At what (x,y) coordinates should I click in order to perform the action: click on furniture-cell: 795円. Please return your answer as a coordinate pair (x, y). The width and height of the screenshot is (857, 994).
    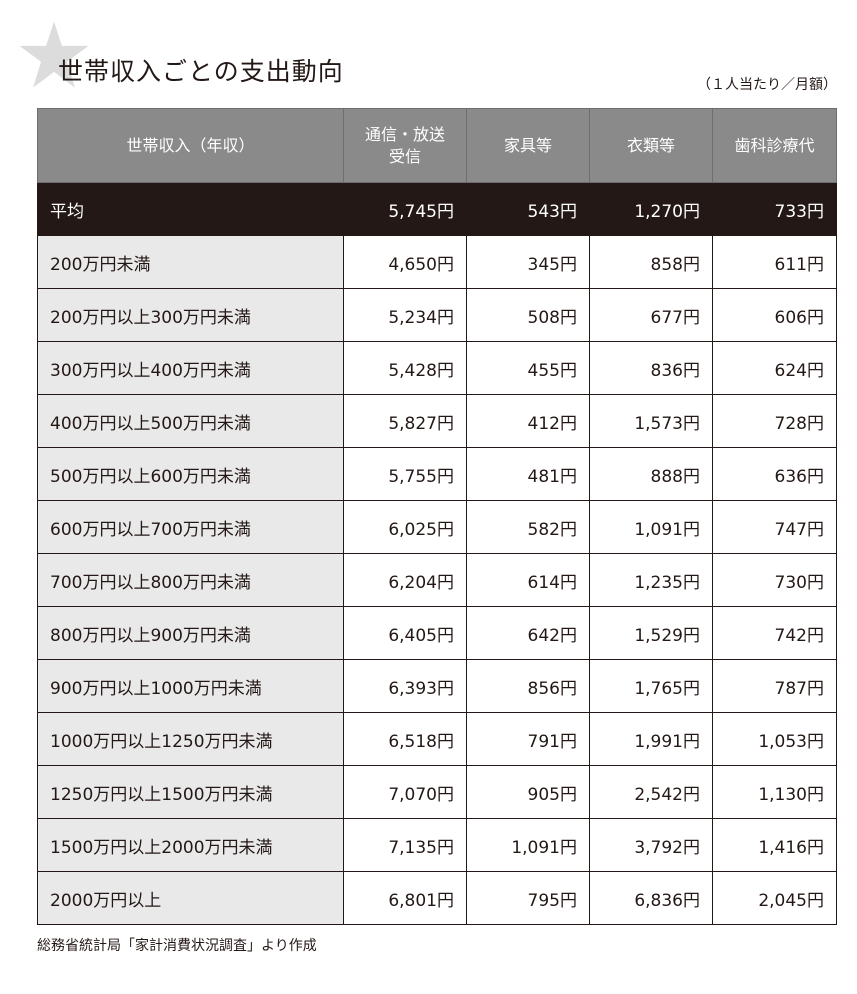
    Looking at the image, I should click on (528, 898).